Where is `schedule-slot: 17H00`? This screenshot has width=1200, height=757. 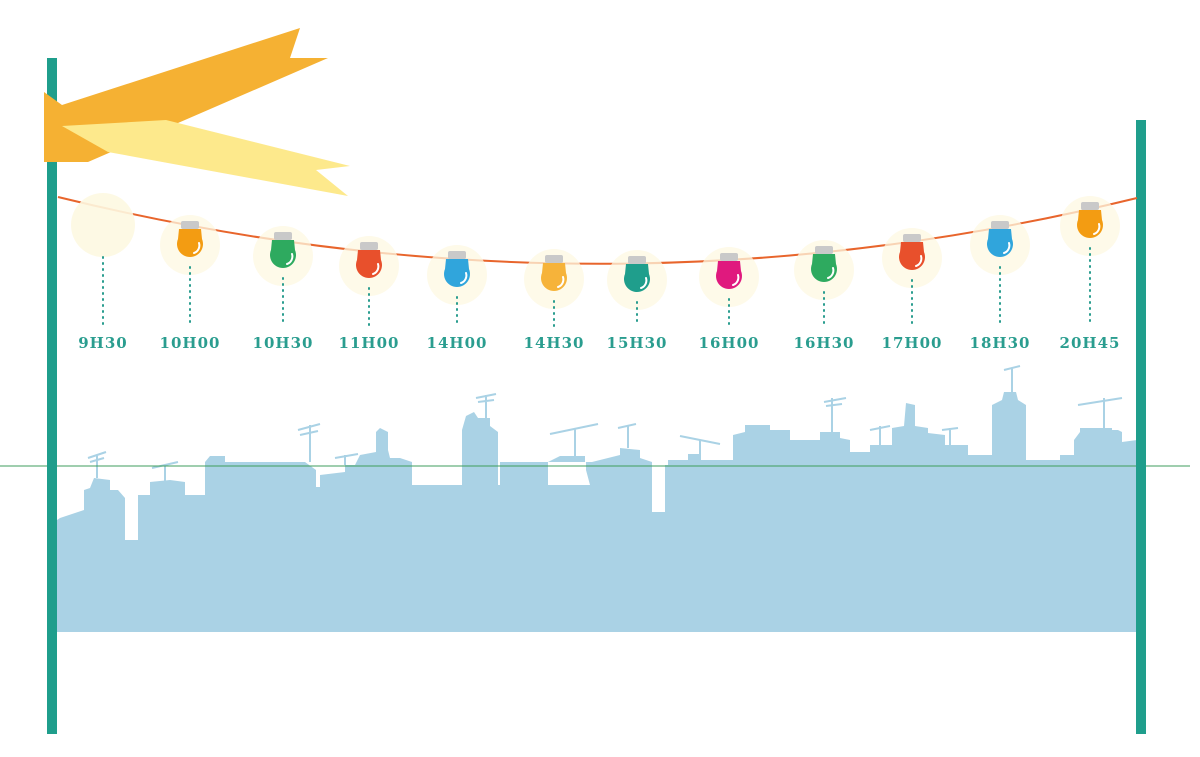 schedule-slot: 17H00 is located at coordinates (912, 290).